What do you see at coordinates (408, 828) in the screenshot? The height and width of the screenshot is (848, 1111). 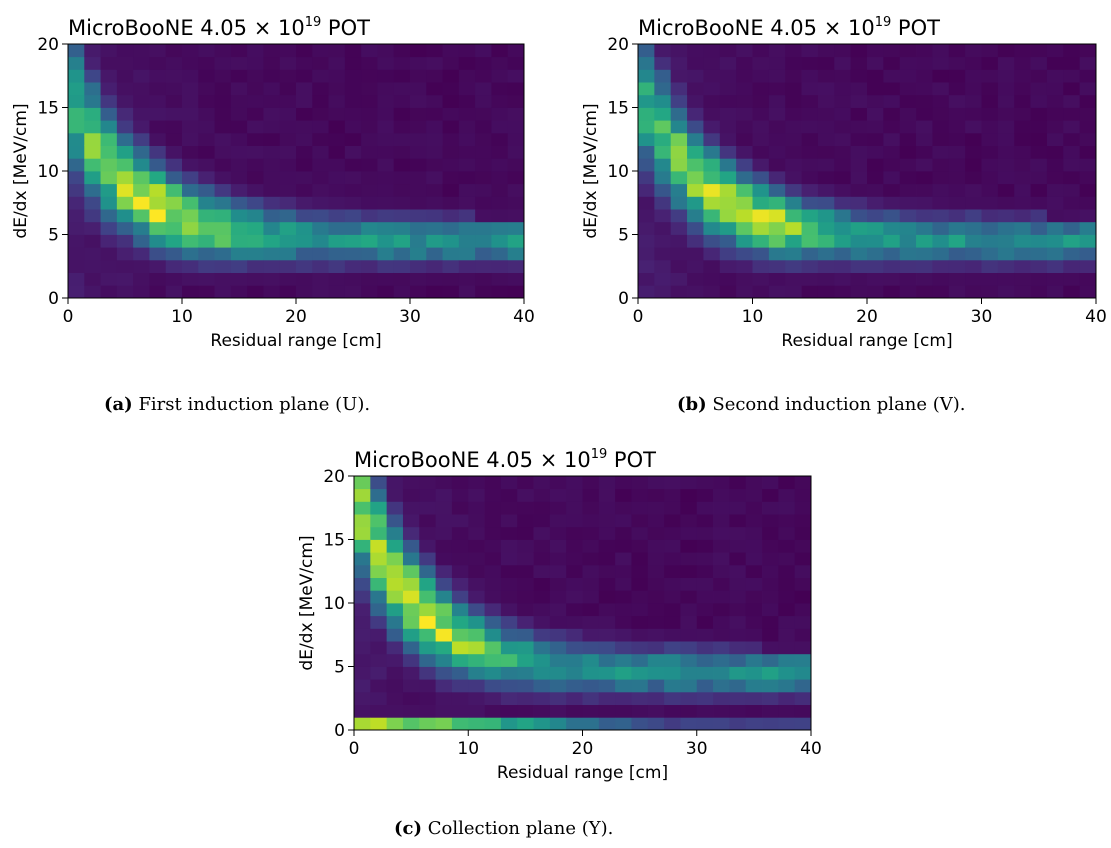 I see `caption-c-tag: (c)` at bounding box center [408, 828].